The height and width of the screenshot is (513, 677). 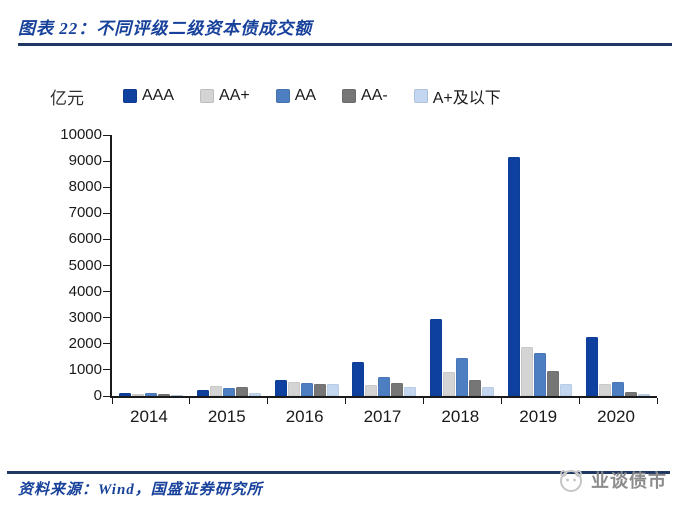 What do you see at coordinates (85, 291) in the screenshot?
I see `y-tick-label: 4000` at bounding box center [85, 291].